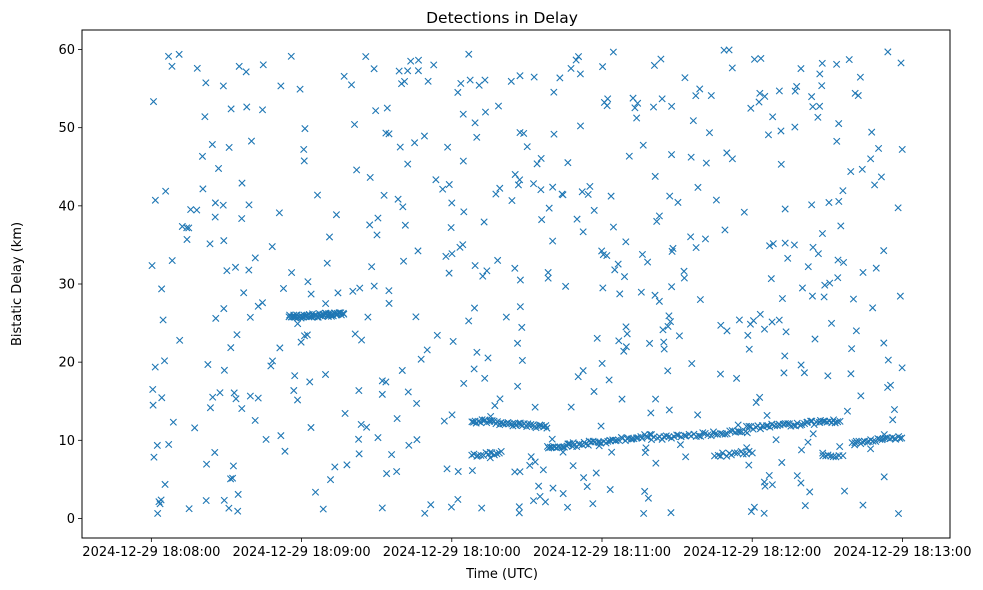  What do you see at coordinates (602, 552) in the screenshot?
I see `x-tick-label: 2024-12-29 18:11:00` at bounding box center [602, 552].